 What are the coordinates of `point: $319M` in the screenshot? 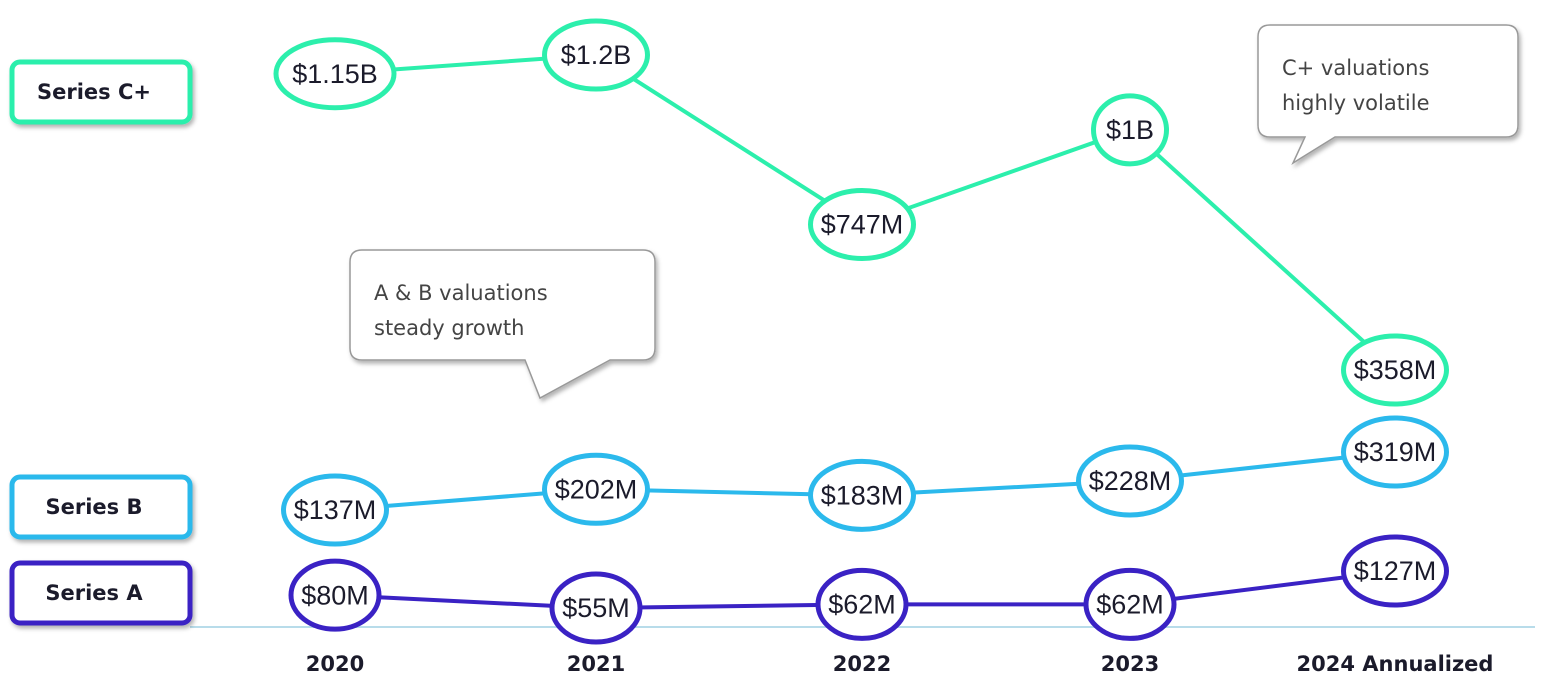 It's located at (1395, 452).